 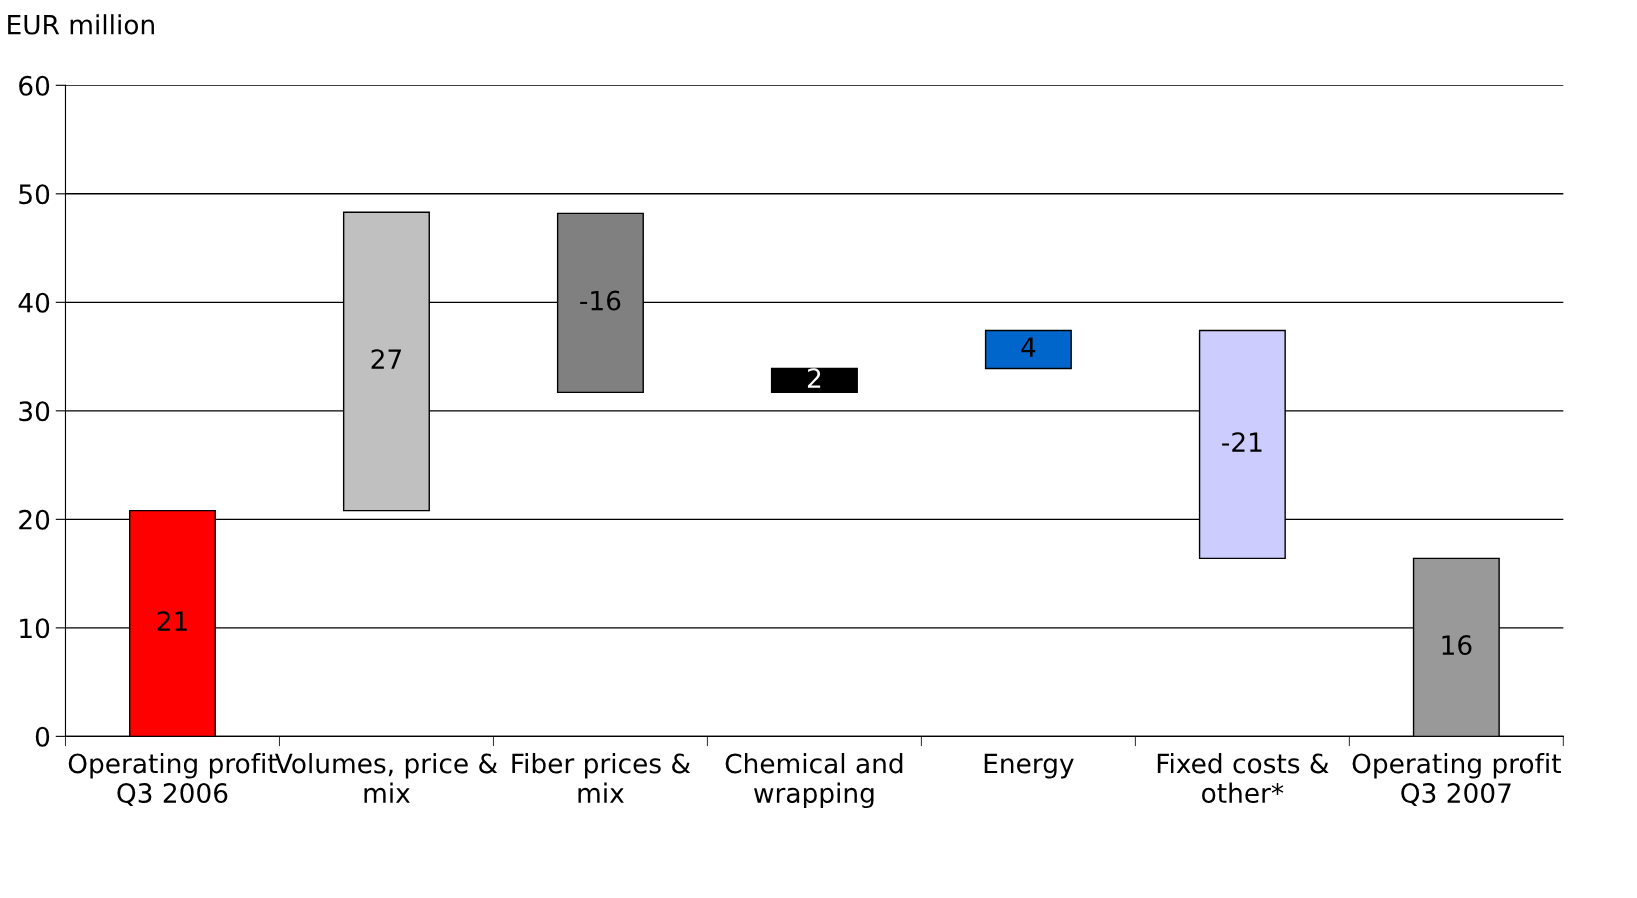 I want to click on data-label: 4, so click(x=1028, y=347).